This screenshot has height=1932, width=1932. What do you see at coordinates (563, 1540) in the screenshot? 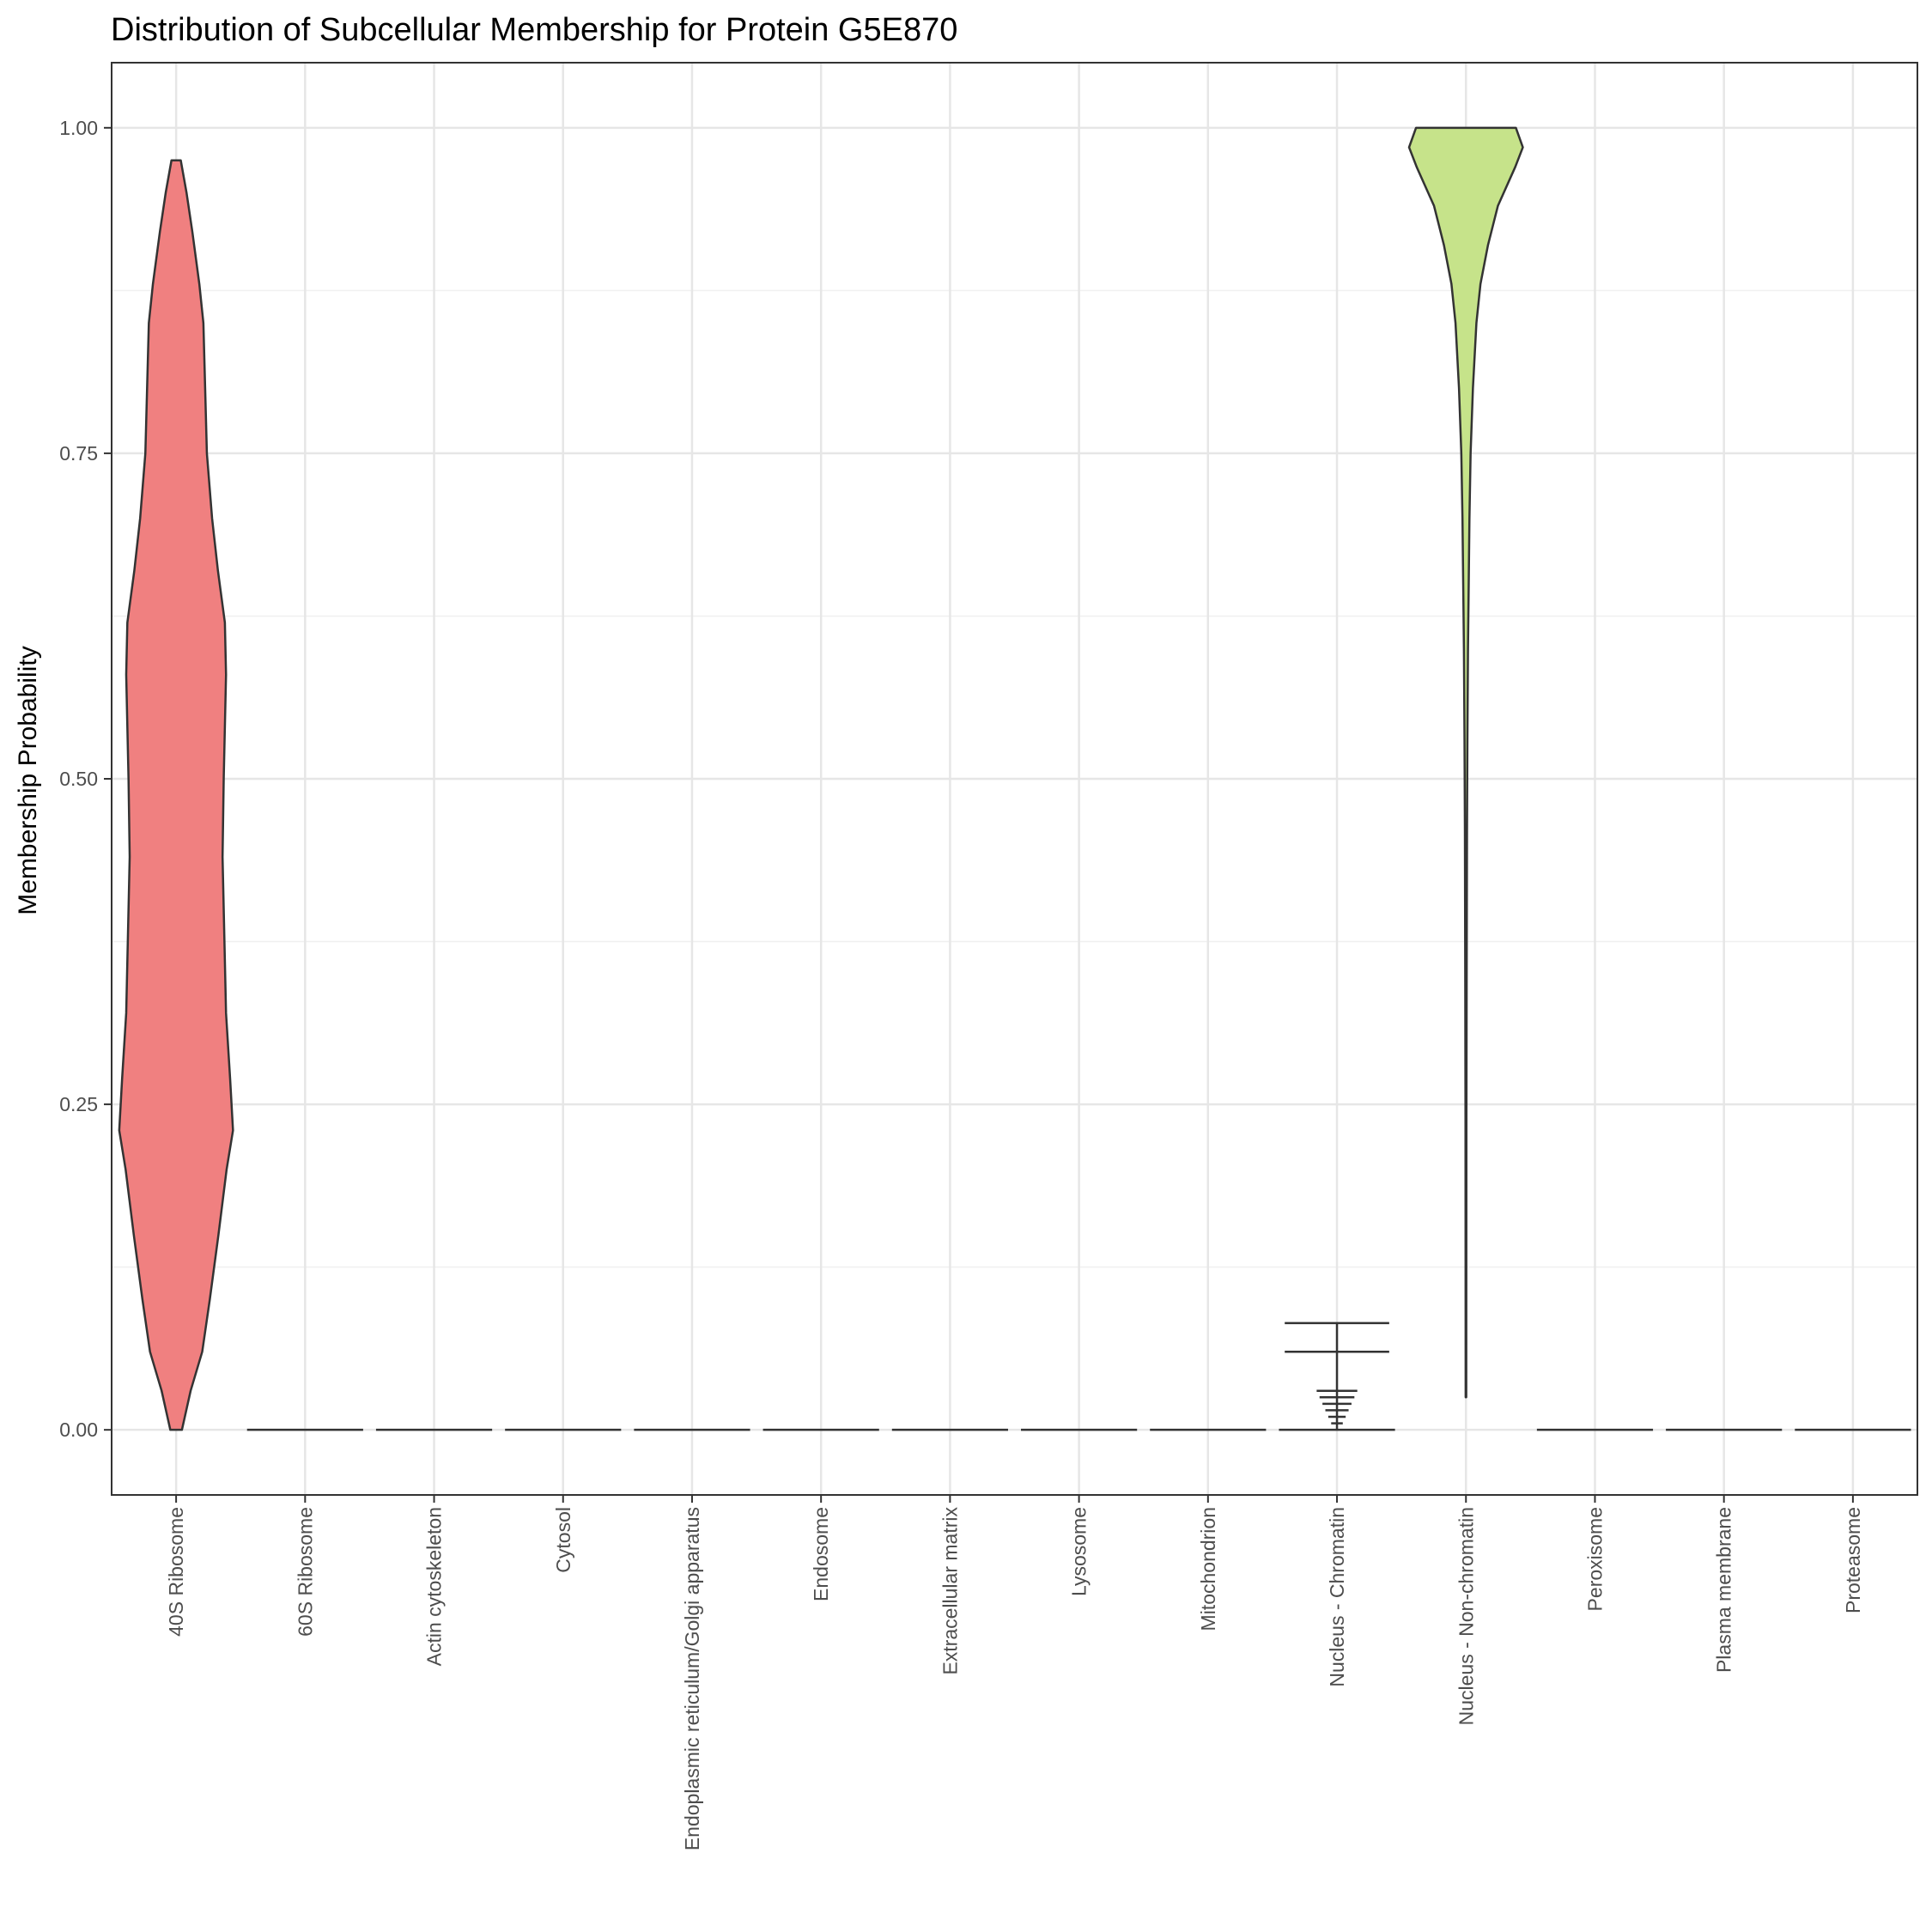
I see `x-tick-label: Cytosol` at bounding box center [563, 1540].